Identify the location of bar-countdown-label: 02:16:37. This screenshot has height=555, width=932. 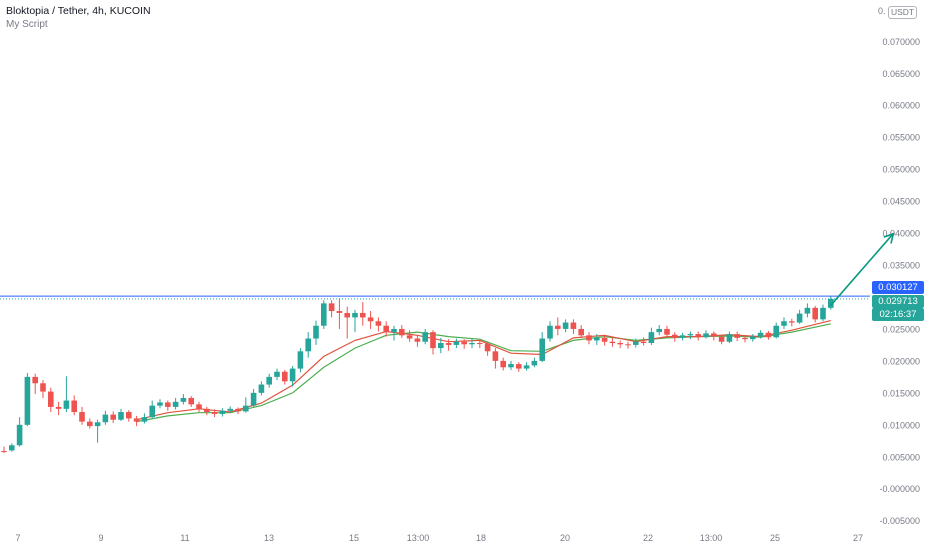
(898, 314).